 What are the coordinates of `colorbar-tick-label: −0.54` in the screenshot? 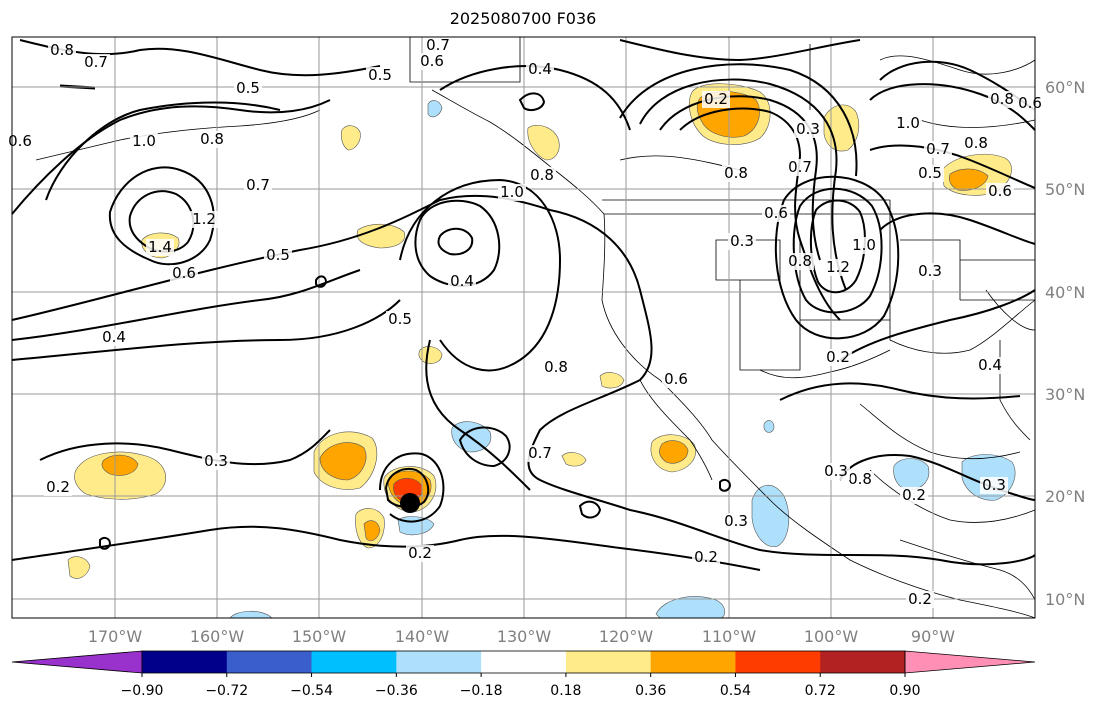 It's located at (311, 691).